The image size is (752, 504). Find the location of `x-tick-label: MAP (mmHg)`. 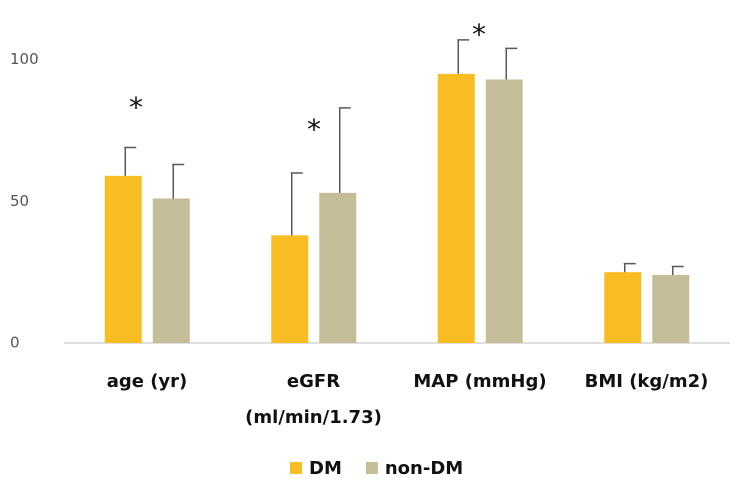

x-tick-label: MAP (mmHg) is located at coordinates (480, 381).